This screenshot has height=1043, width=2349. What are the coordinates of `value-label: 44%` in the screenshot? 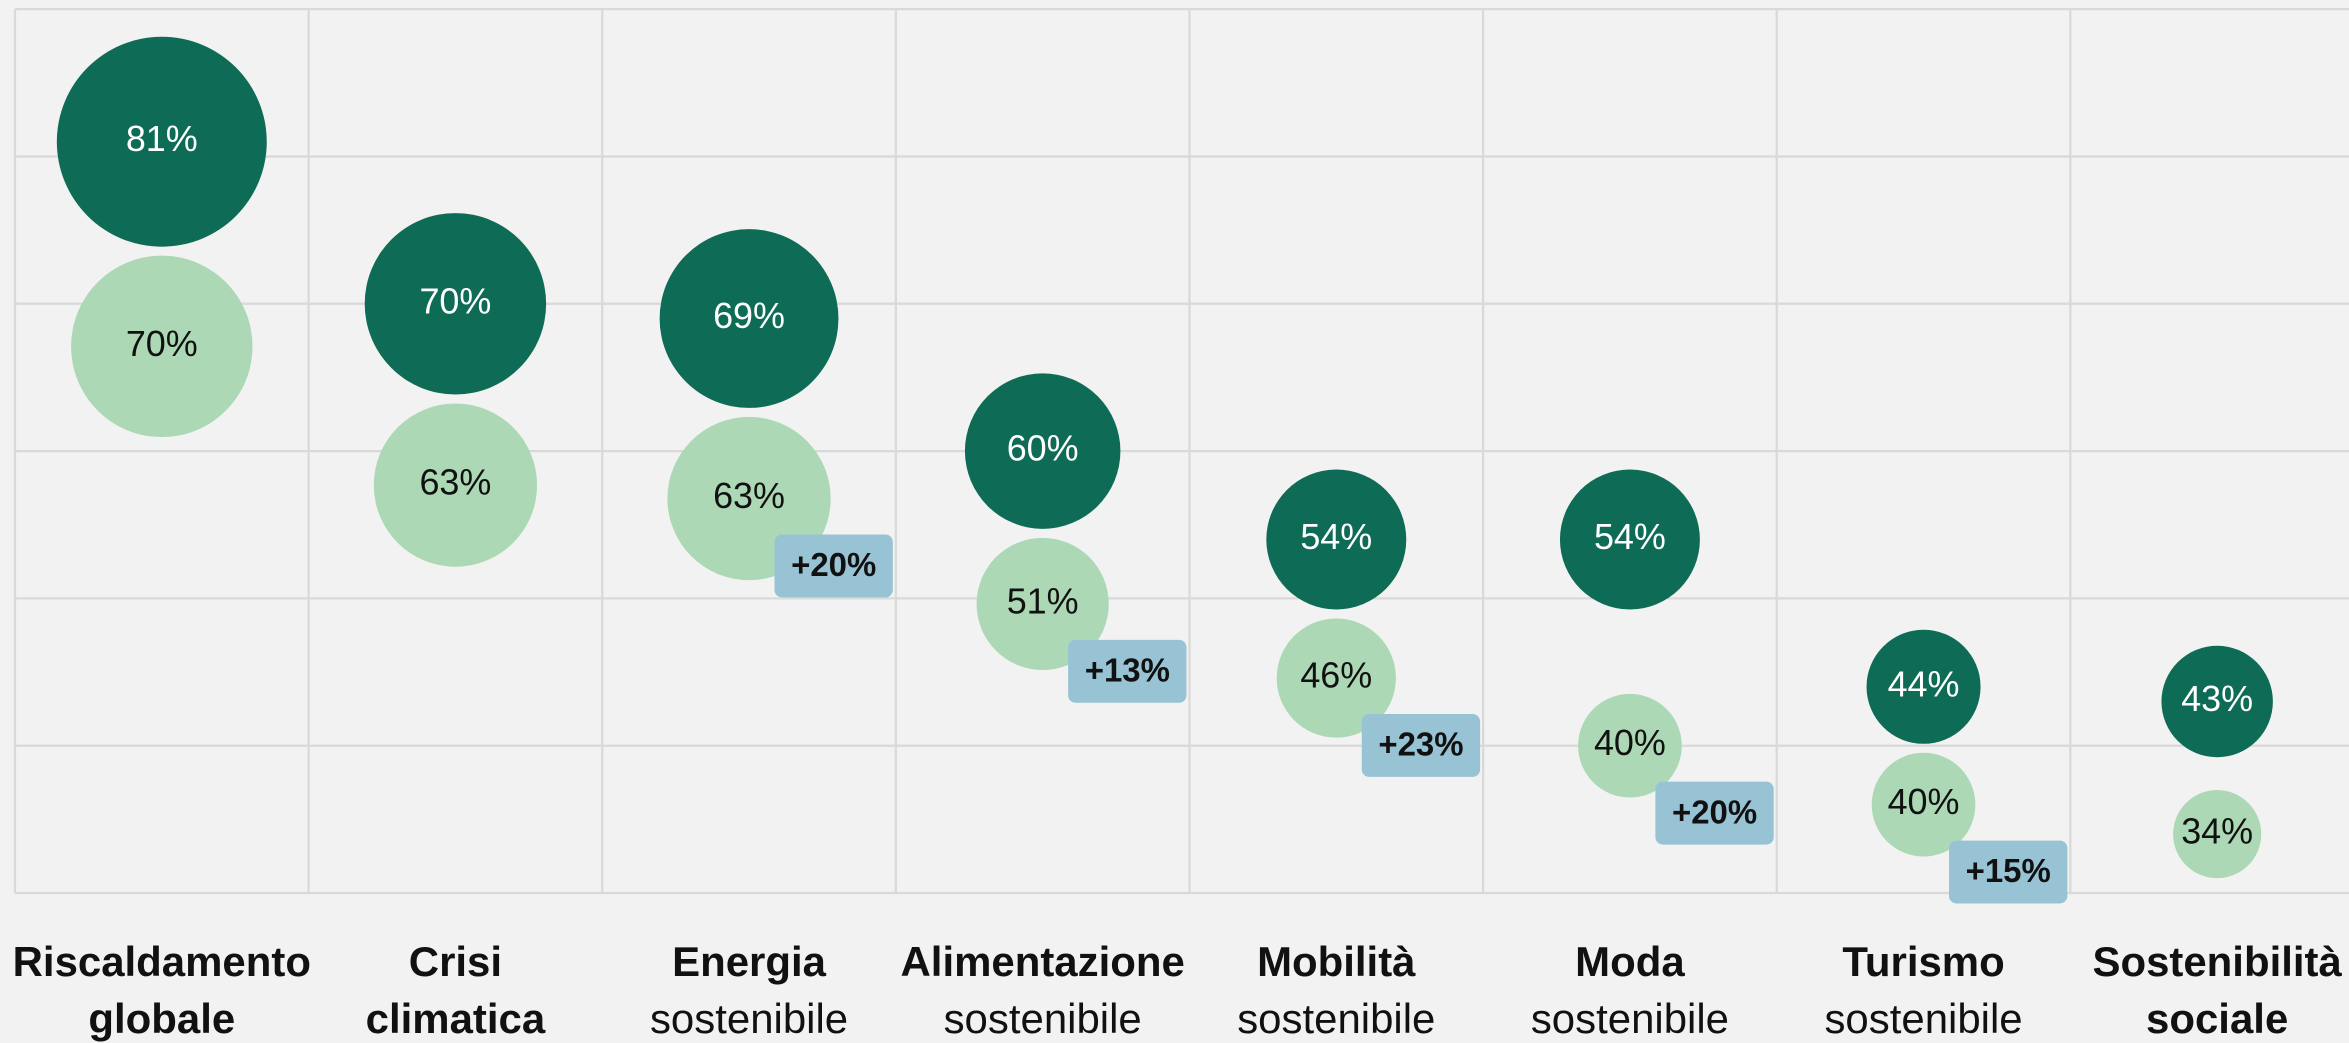 It's located at (1924, 683).